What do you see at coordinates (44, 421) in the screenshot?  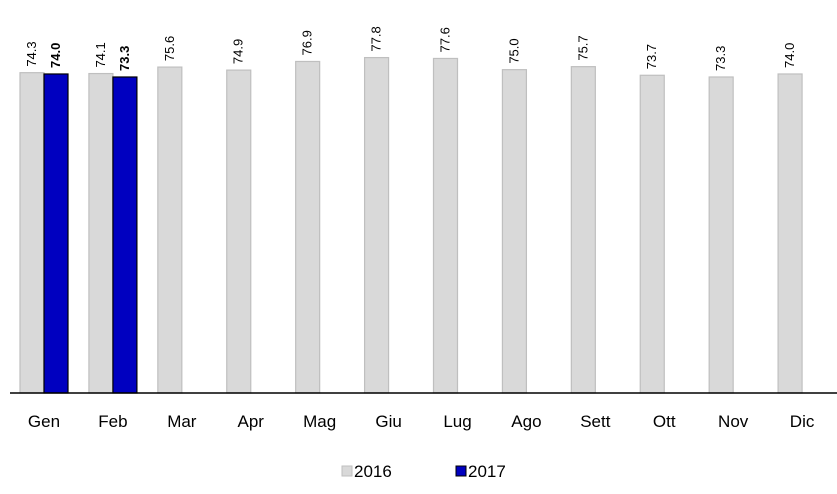 I see `x-tick-label: Gen` at bounding box center [44, 421].